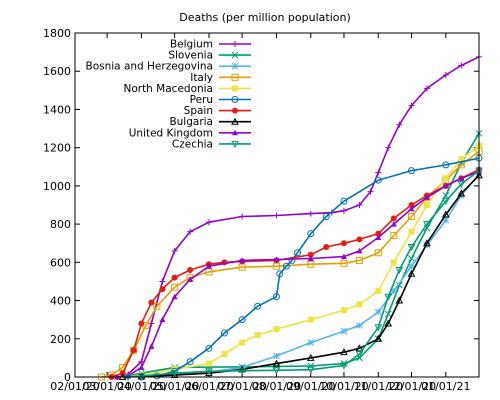  Describe the element at coordinates (150, 67) in the screenshot. I see `legend-label-bosnia-and-herzegovina: Bosnia and Herzegovina` at that location.